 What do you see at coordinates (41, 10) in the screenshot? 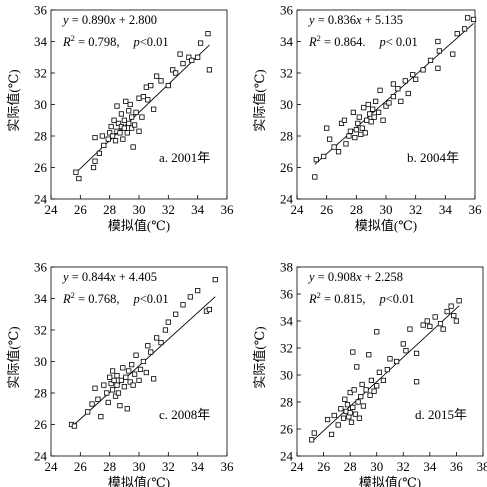
I see `y-tick-label: 36` at bounding box center [41, 10].